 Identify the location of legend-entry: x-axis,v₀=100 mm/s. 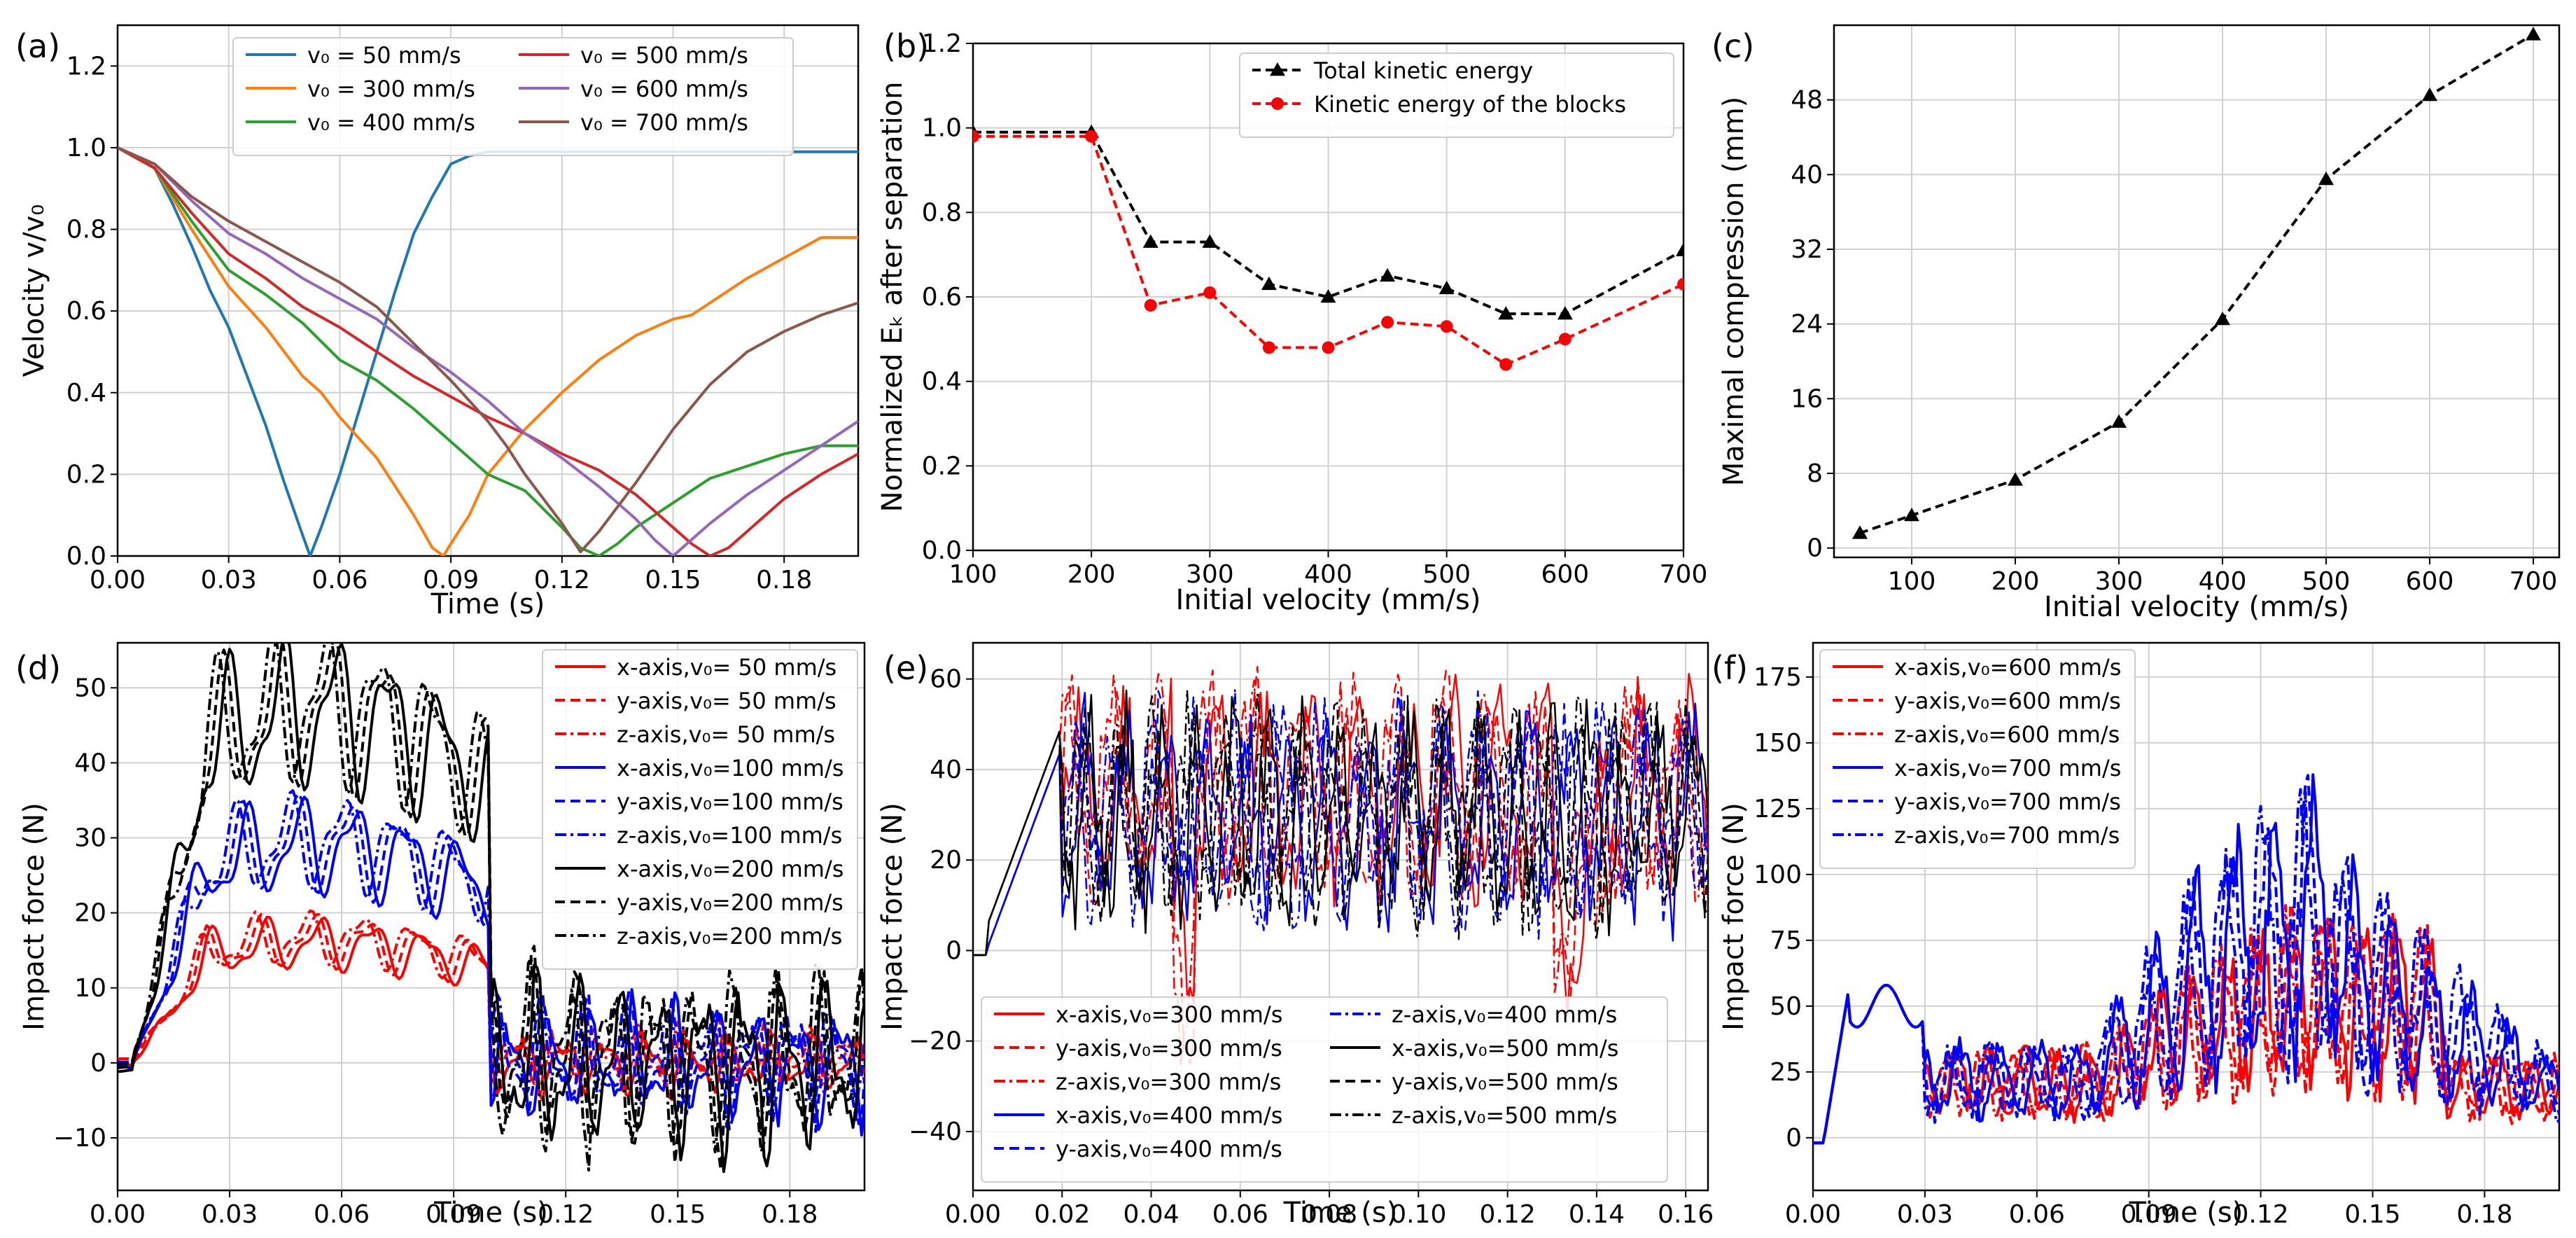
(730, 768).